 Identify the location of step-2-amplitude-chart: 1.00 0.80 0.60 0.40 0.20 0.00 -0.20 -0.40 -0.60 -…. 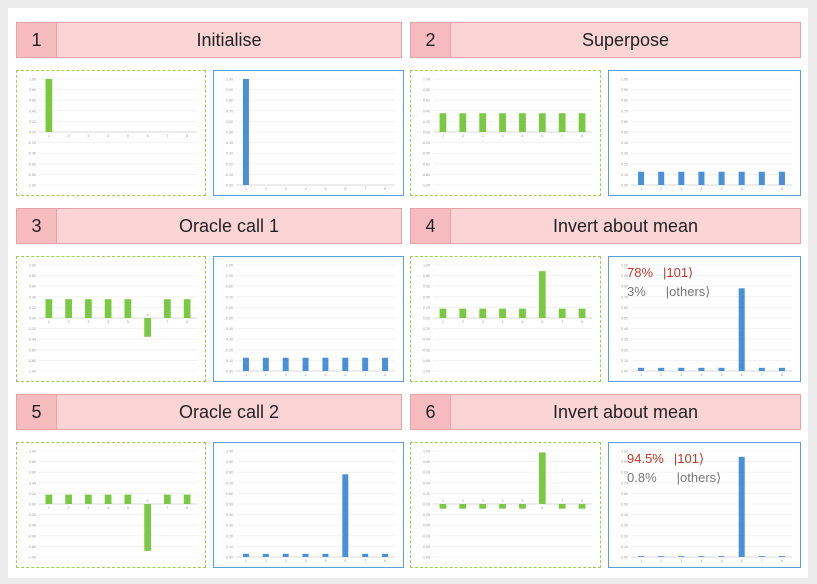
(505, 133).